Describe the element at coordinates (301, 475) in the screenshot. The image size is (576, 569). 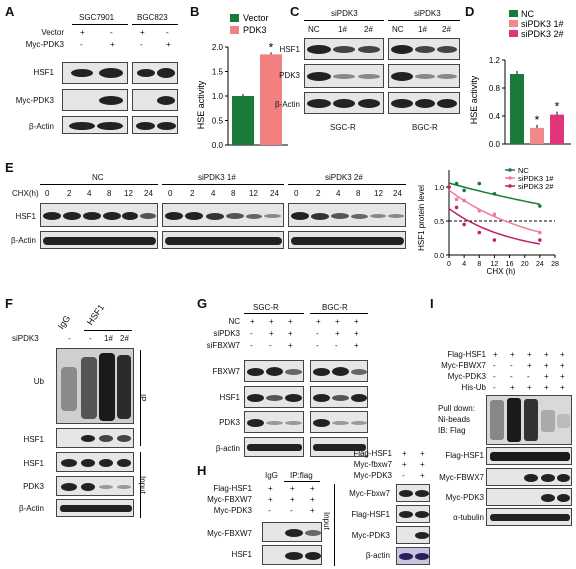
I see `lane-group-label: IP:flag` at that location.